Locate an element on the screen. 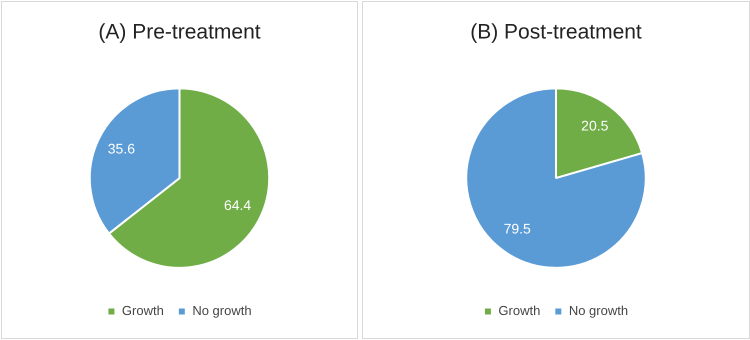  chart-title: (A) Pre-treatment is located at coordinates (179, 32).